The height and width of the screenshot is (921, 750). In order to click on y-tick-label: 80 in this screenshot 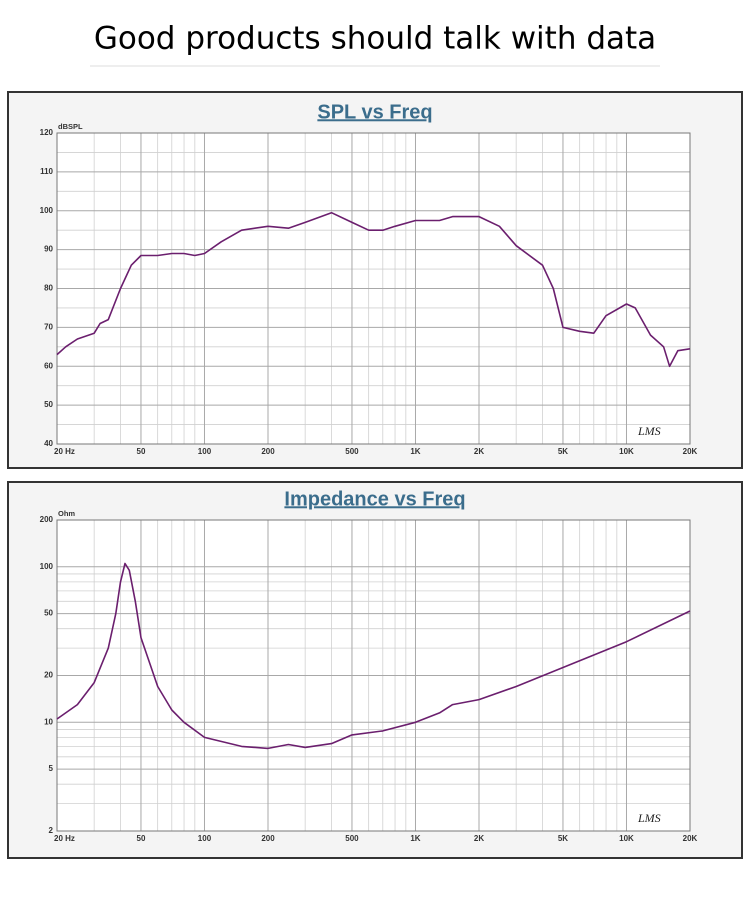, I will do `click(48, 288)`.